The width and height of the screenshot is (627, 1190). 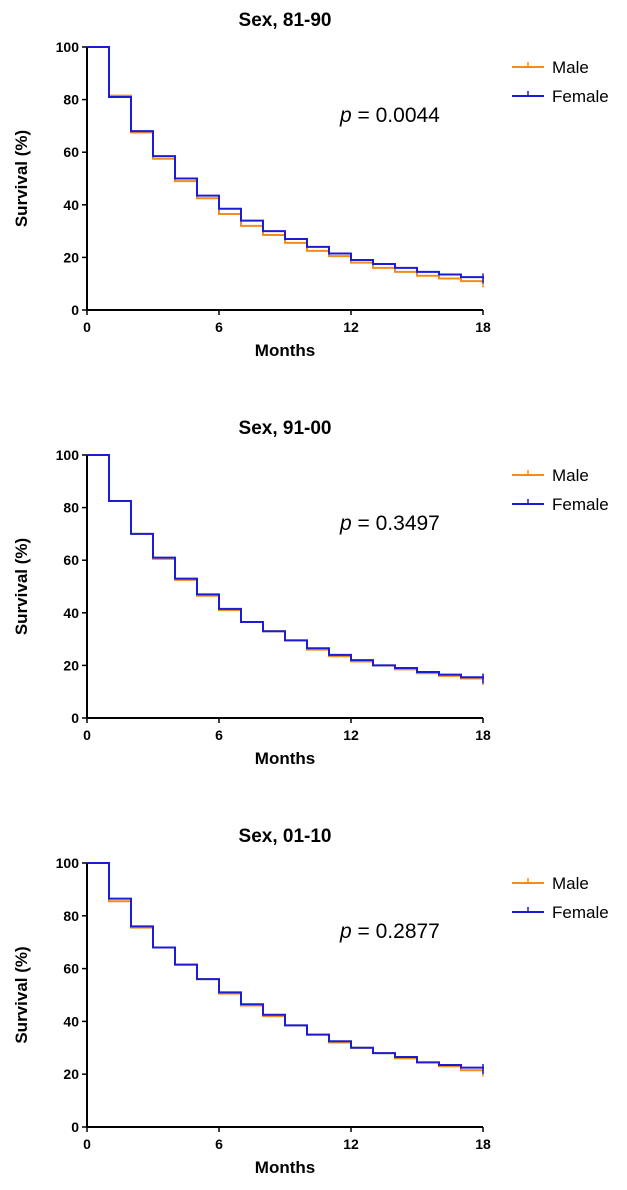 I want to click on p-value-text: = 0.0044, so click(x=396, y=115).